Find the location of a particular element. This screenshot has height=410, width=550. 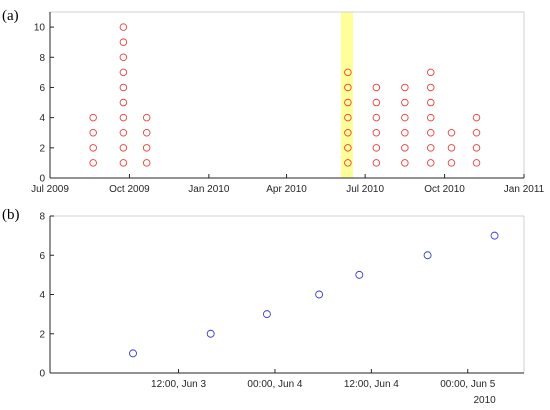

x-tick-label: Jul 2010 is located at coordinates (365, 189).